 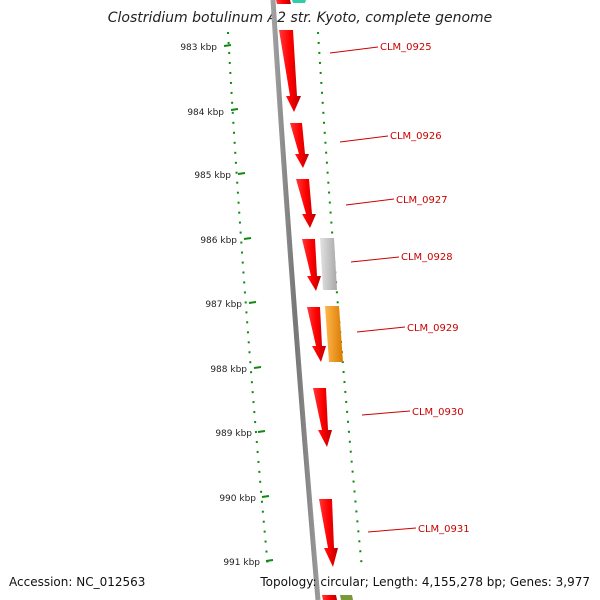 What do you see at coordinates (212, 176) in the screenshot?
I see `tick-label: 985 kbp` at bounding box center [212, 176].